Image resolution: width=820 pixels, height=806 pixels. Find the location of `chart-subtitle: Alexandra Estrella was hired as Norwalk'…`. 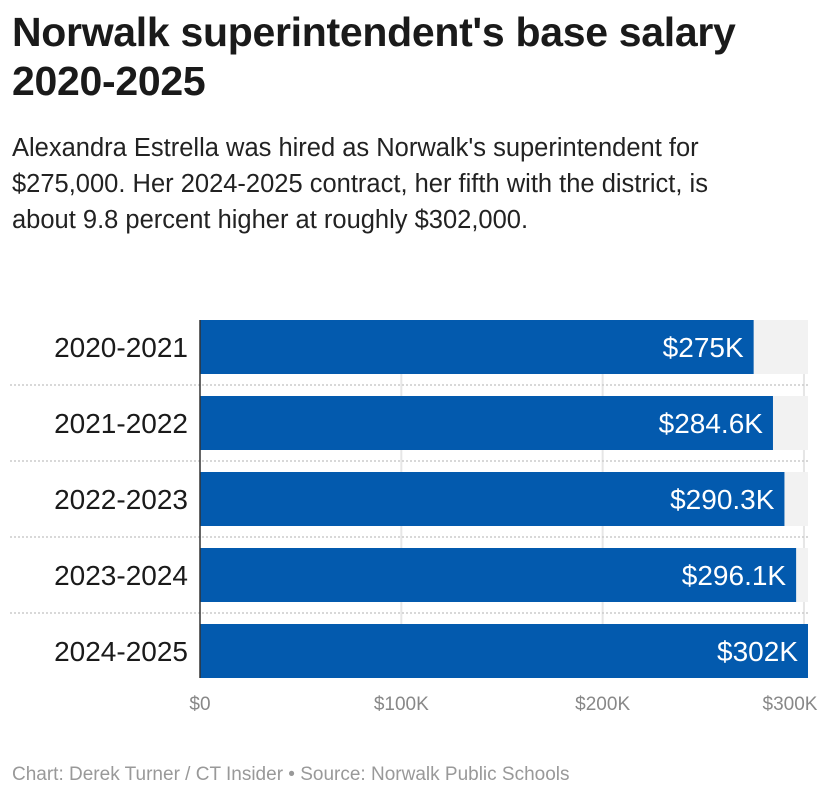

chart-subtitle: Alexandra Estrella was hired as Norwalk'… is located at coordinates (360, 184).